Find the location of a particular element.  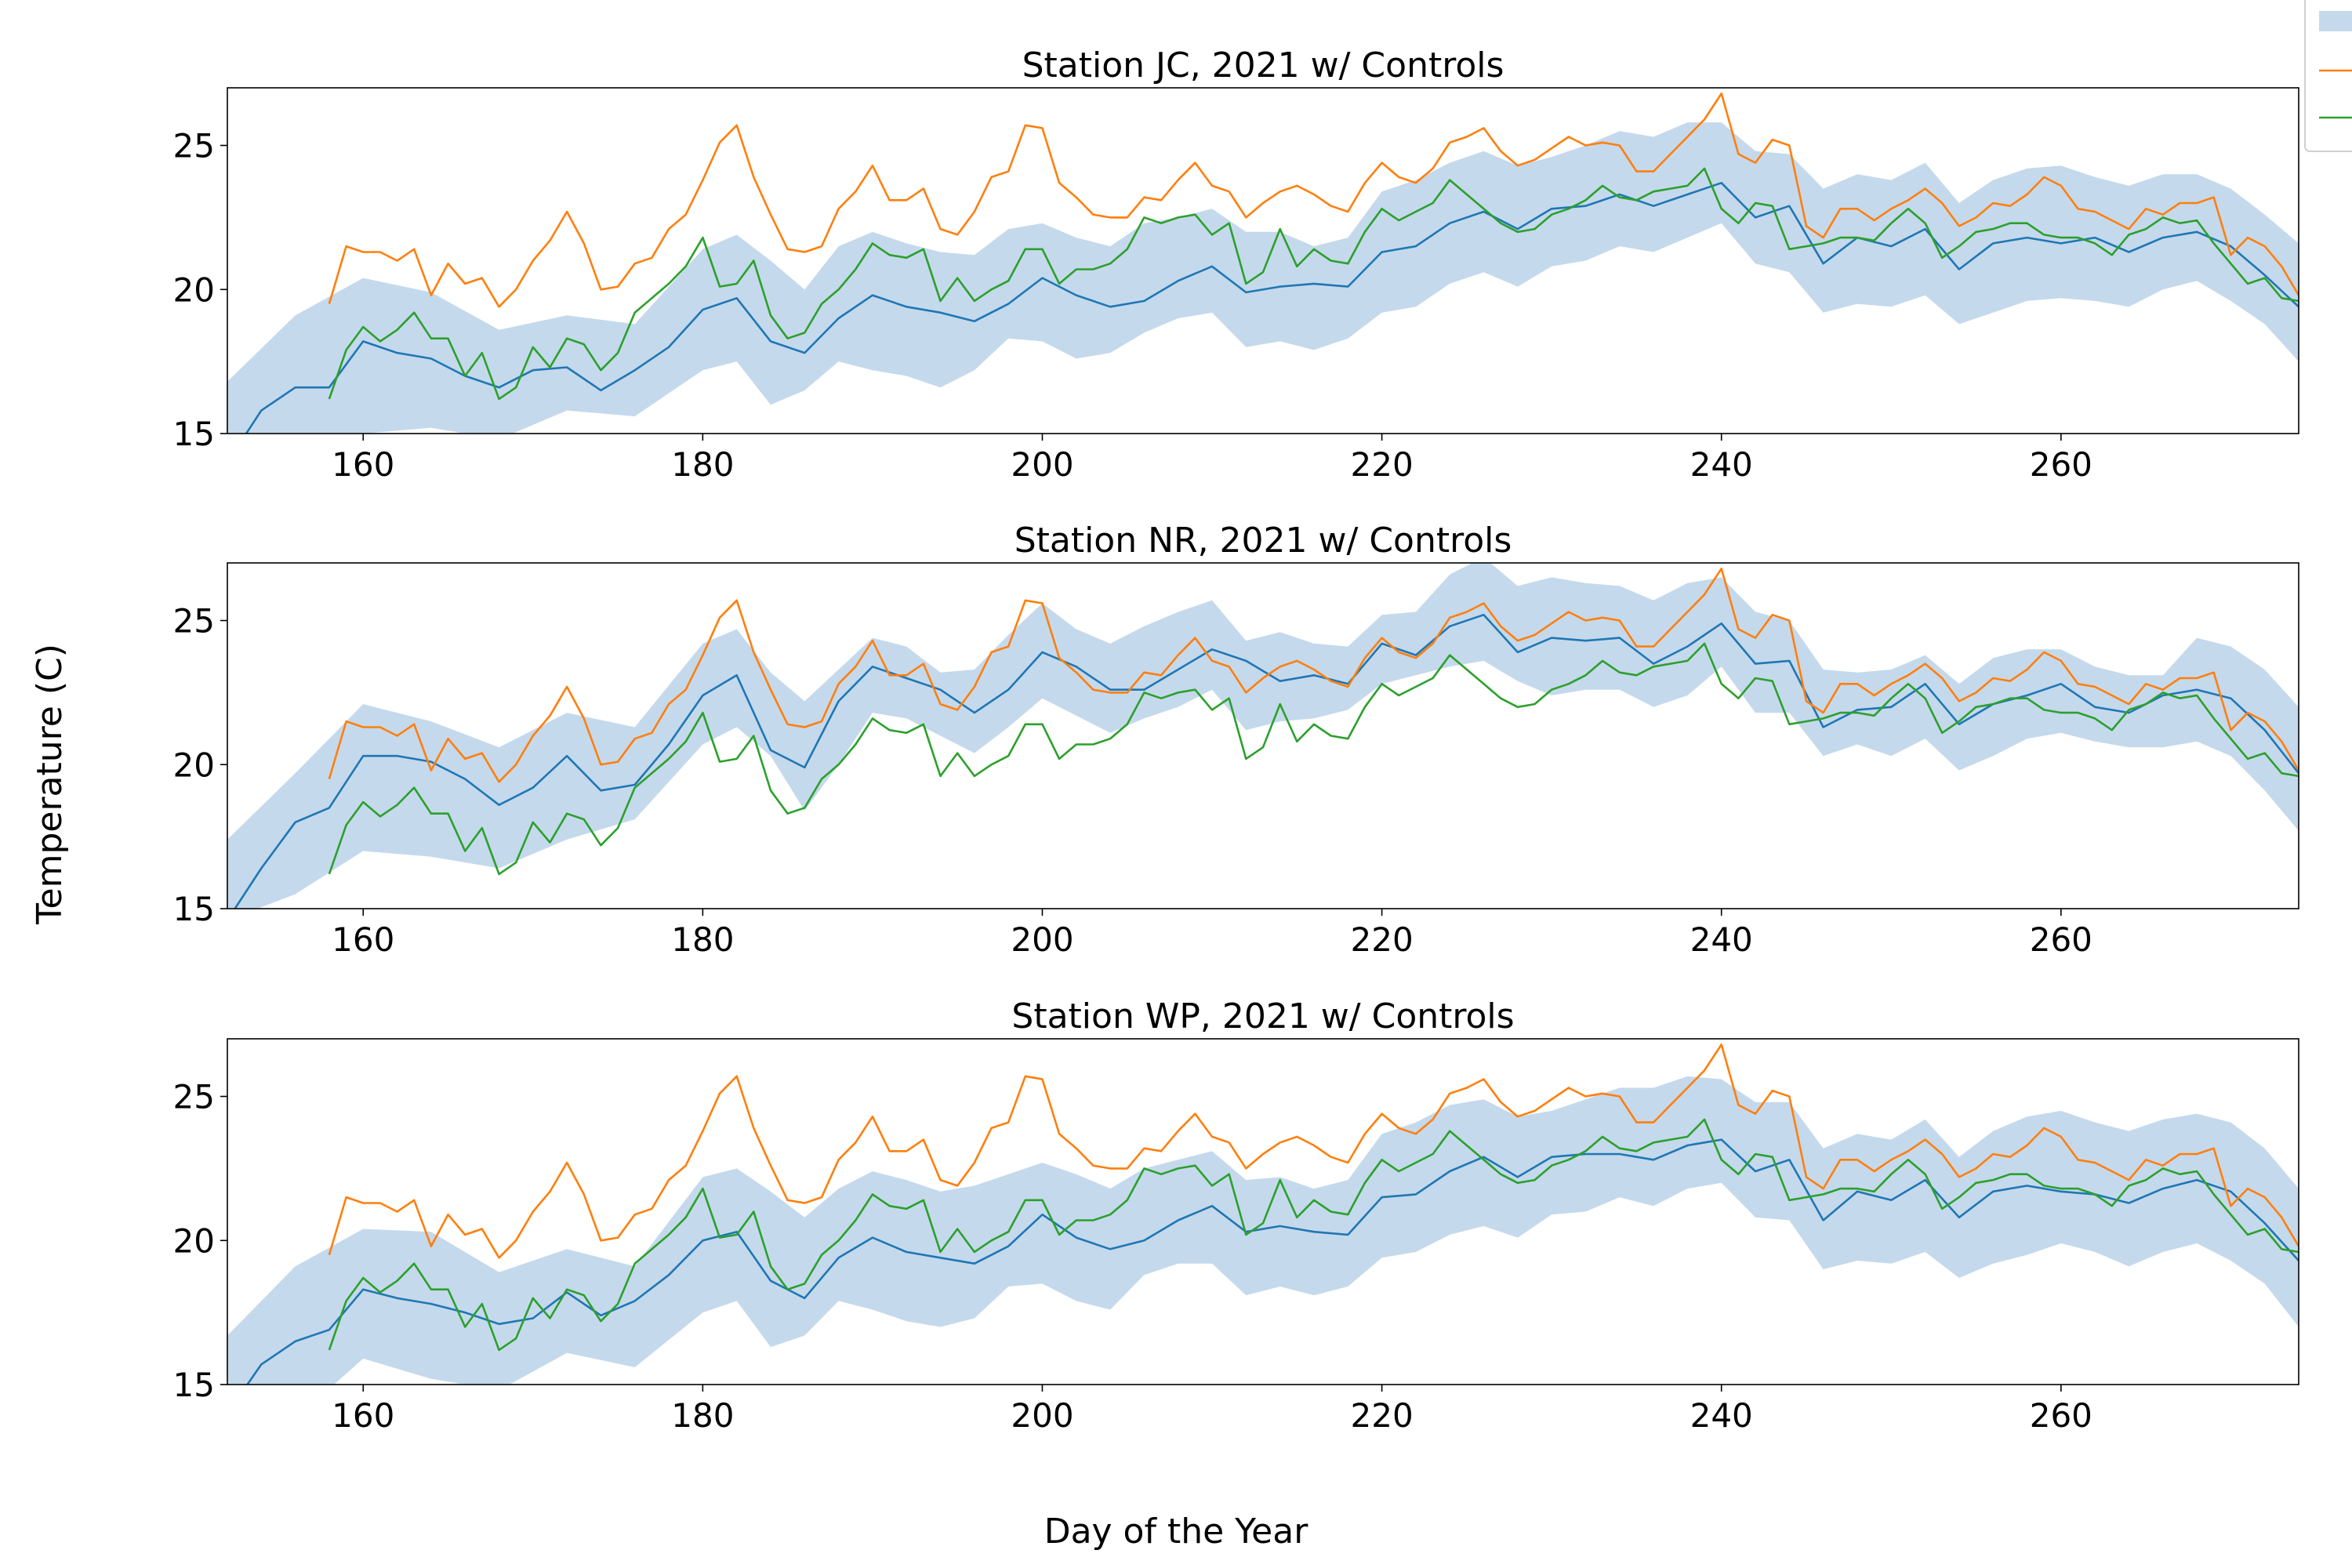

panel-title: Station NR, 2021 w/ Controls is located at coordinates (1263, 541).